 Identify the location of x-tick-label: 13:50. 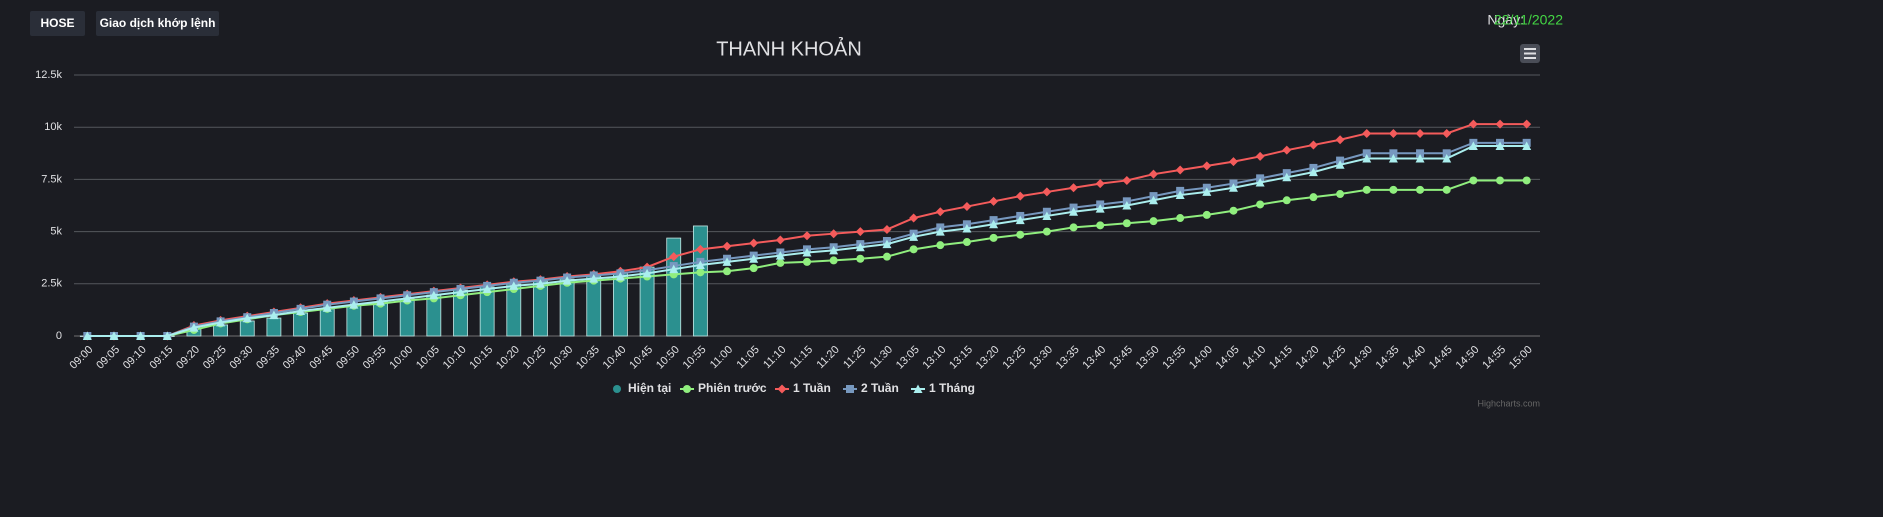
(1148, 358).